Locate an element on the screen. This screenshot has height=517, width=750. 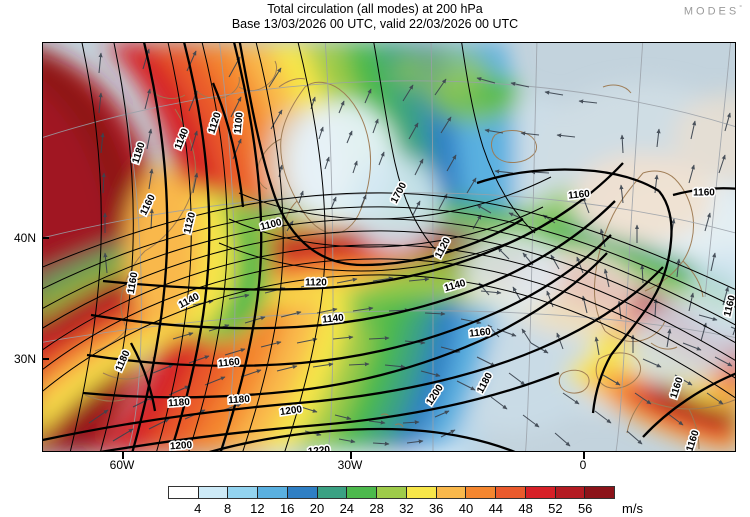
contour-label-5: 1120 is located at coordinates (190, 223).